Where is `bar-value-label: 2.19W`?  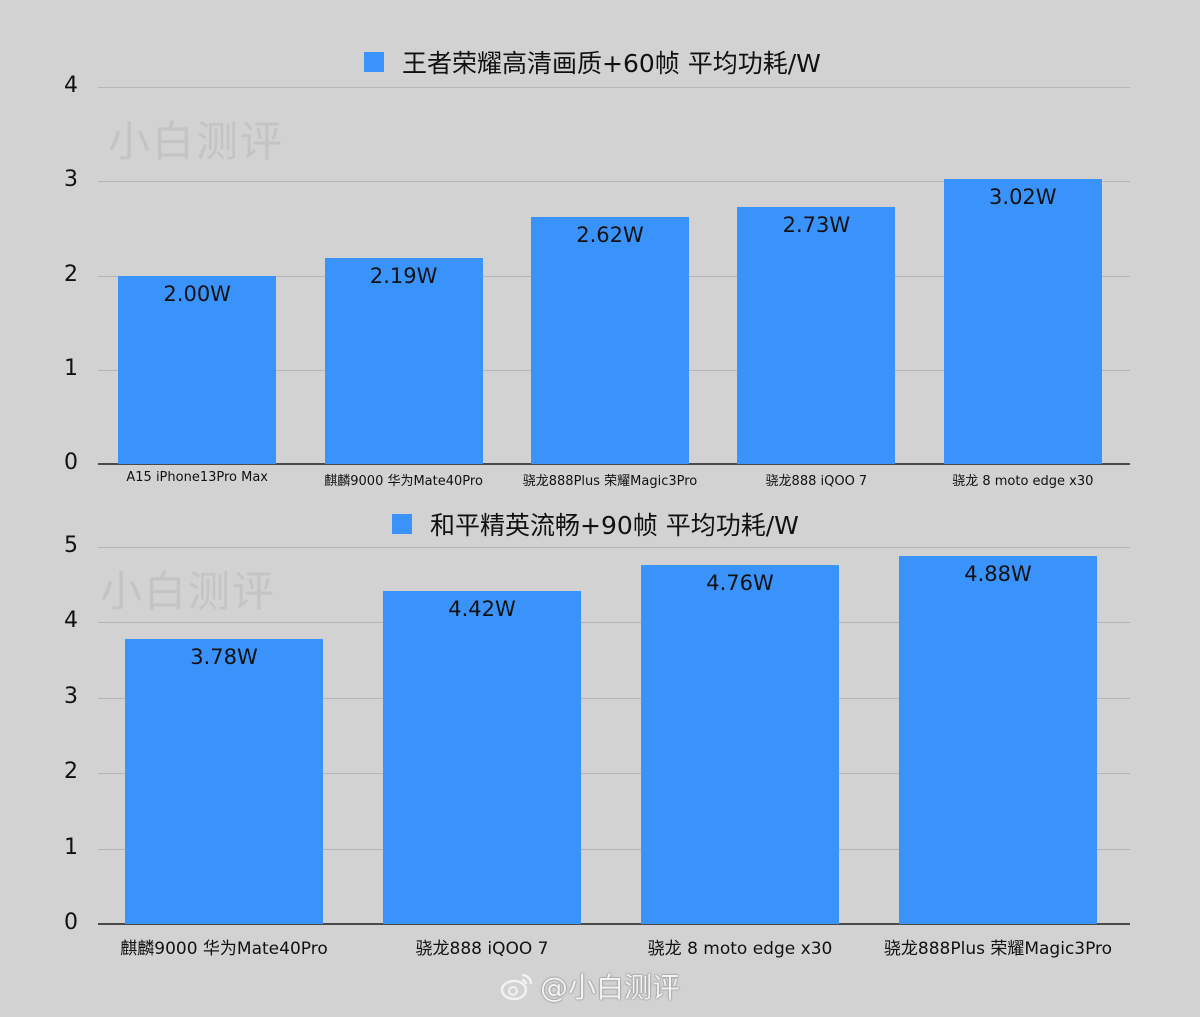 bar-value-label: 2.19W is located at coordinates (403, 275).